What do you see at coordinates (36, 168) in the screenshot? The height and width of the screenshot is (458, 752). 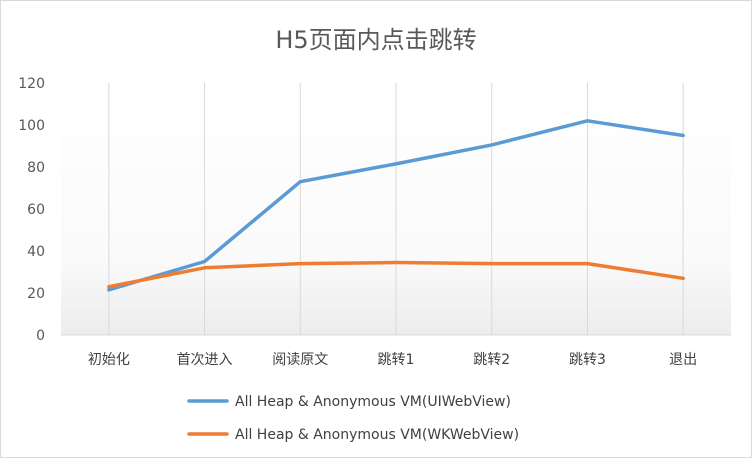 I see `y-tick-label: 80` at bounding box center [36, 168].